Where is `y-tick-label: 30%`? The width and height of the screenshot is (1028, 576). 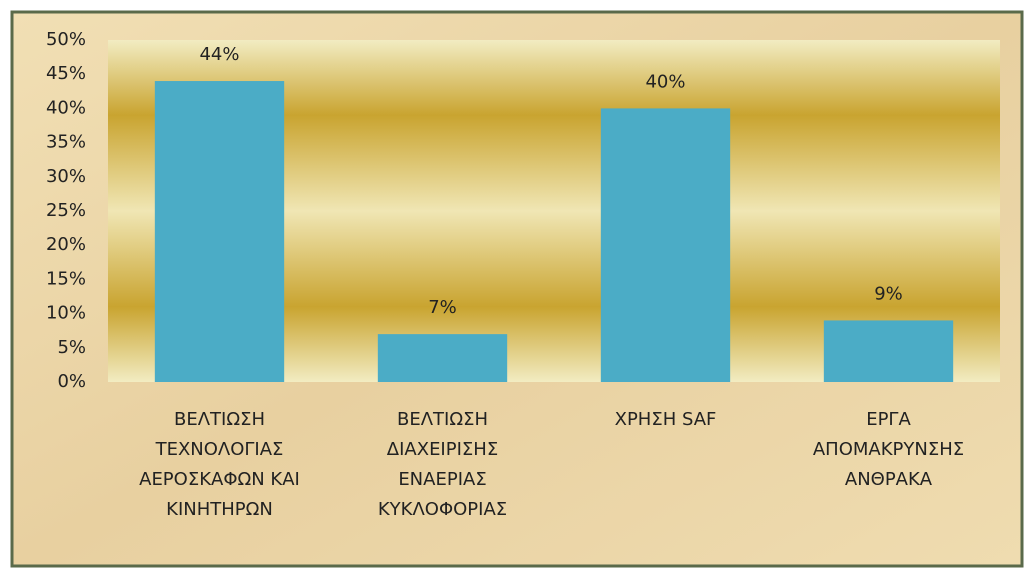 y-tick-label: 30% is located at coordinates (66, 176).